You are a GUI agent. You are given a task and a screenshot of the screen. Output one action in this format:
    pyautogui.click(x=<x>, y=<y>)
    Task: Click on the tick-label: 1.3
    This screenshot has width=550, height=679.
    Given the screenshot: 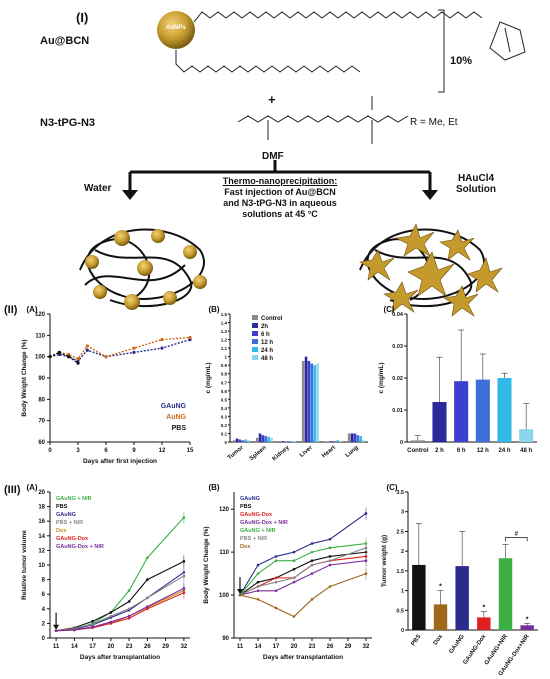 What is the action you would take?
    pyautogui.click(x=224, y=331)
    